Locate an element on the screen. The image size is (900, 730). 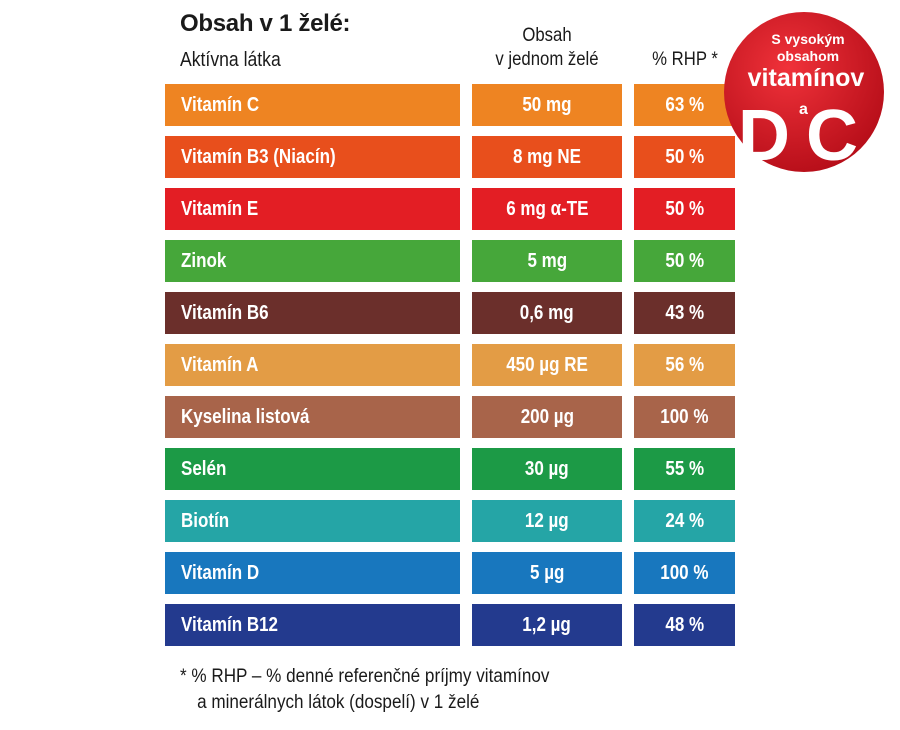
nutrient-amount: 8 mg NE is located at coordinates (547, 157).